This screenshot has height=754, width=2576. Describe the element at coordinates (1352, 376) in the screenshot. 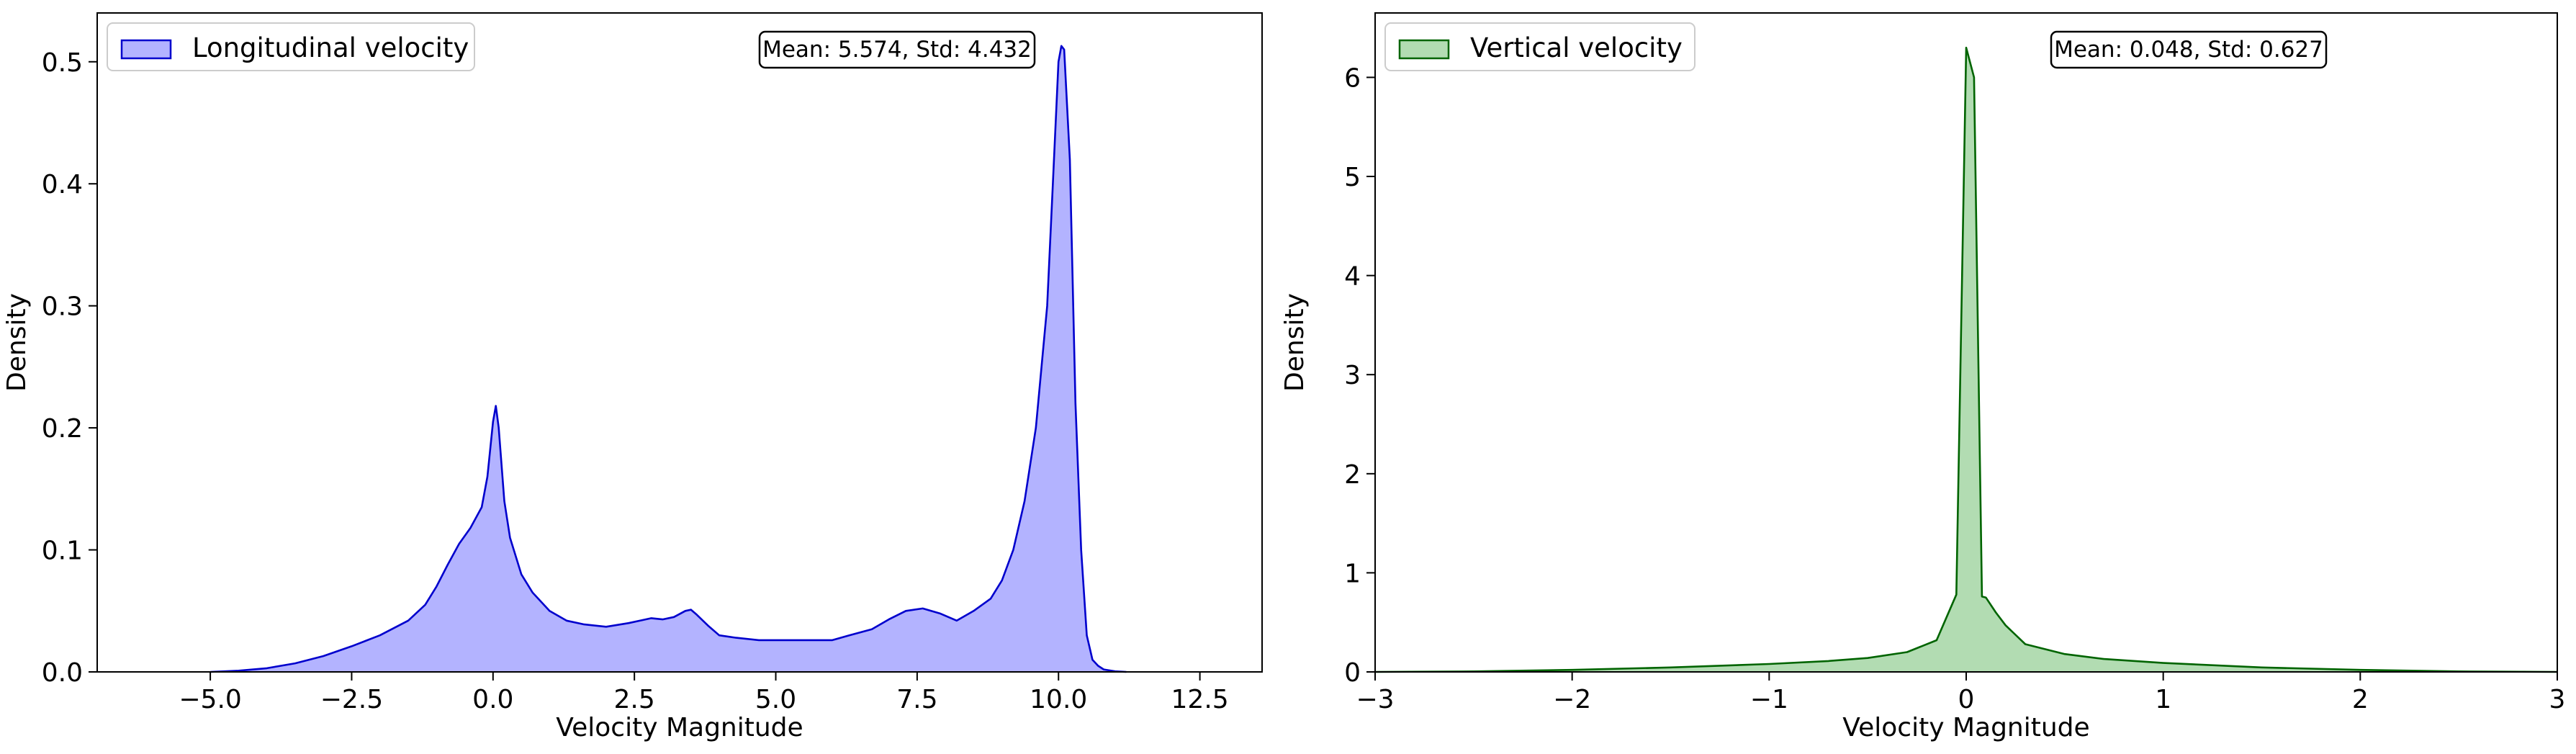

I see `y-tick-label: 3` at that location.